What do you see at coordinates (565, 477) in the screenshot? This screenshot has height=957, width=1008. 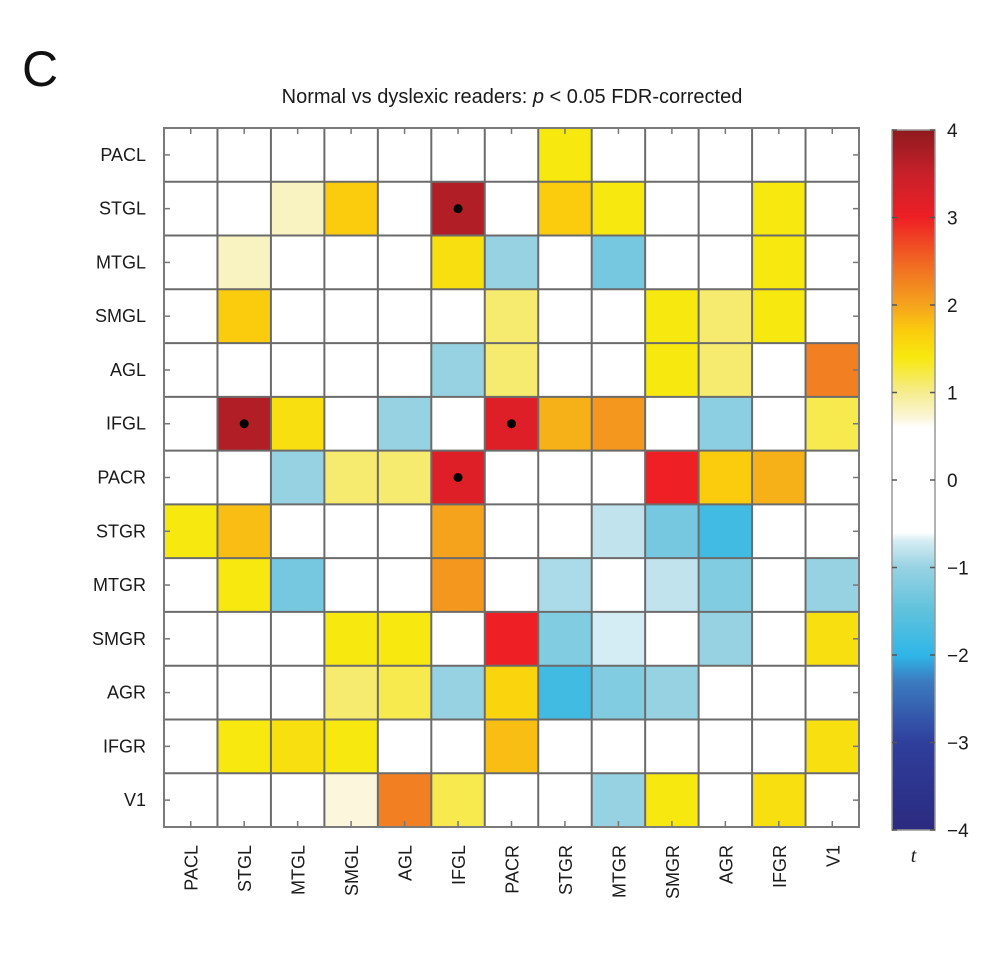 I see `heatmap-cell-pacr-stgr` at bounding box center [565, 477].